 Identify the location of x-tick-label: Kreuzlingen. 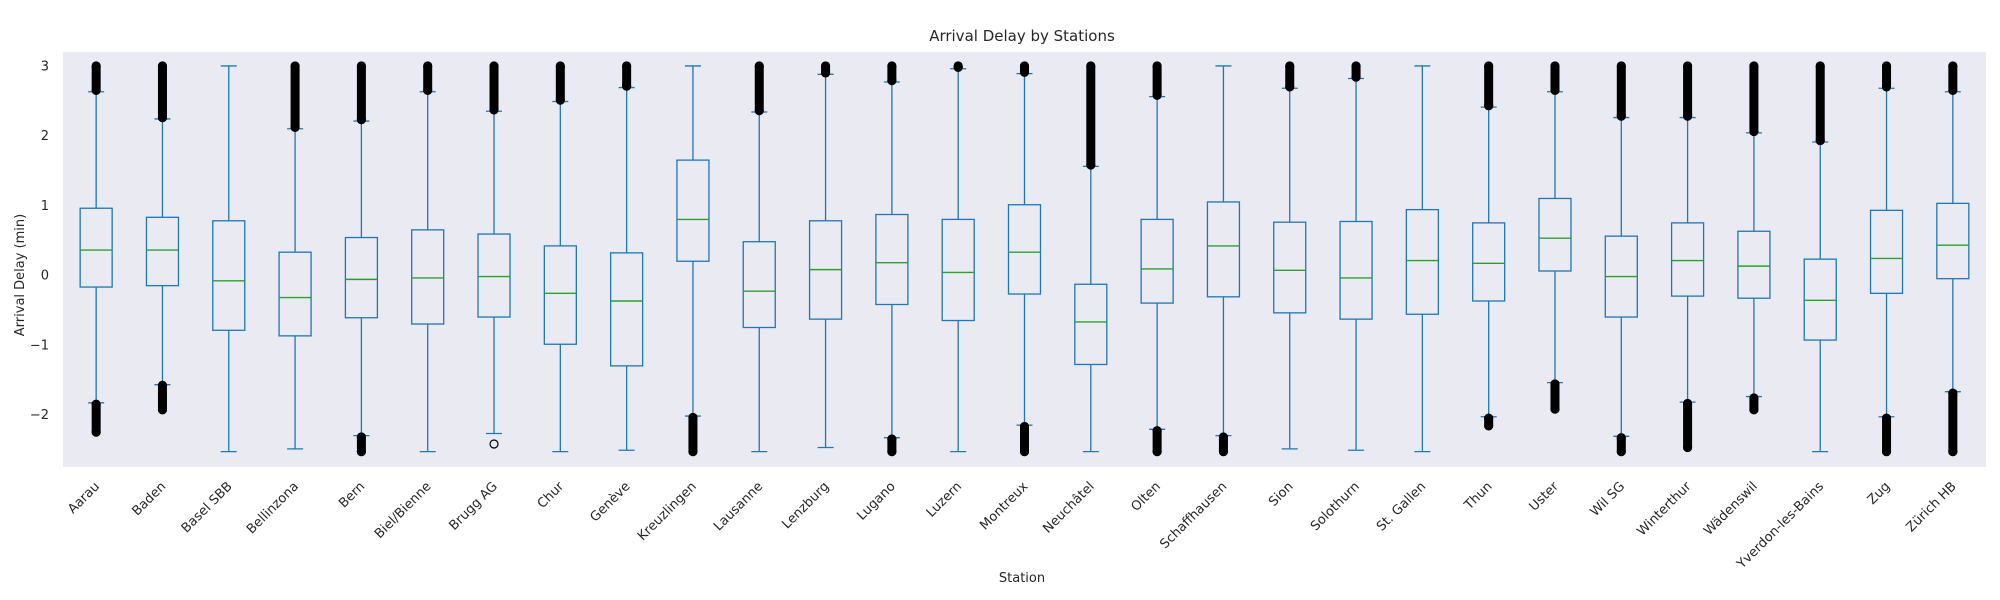
(667, 511).